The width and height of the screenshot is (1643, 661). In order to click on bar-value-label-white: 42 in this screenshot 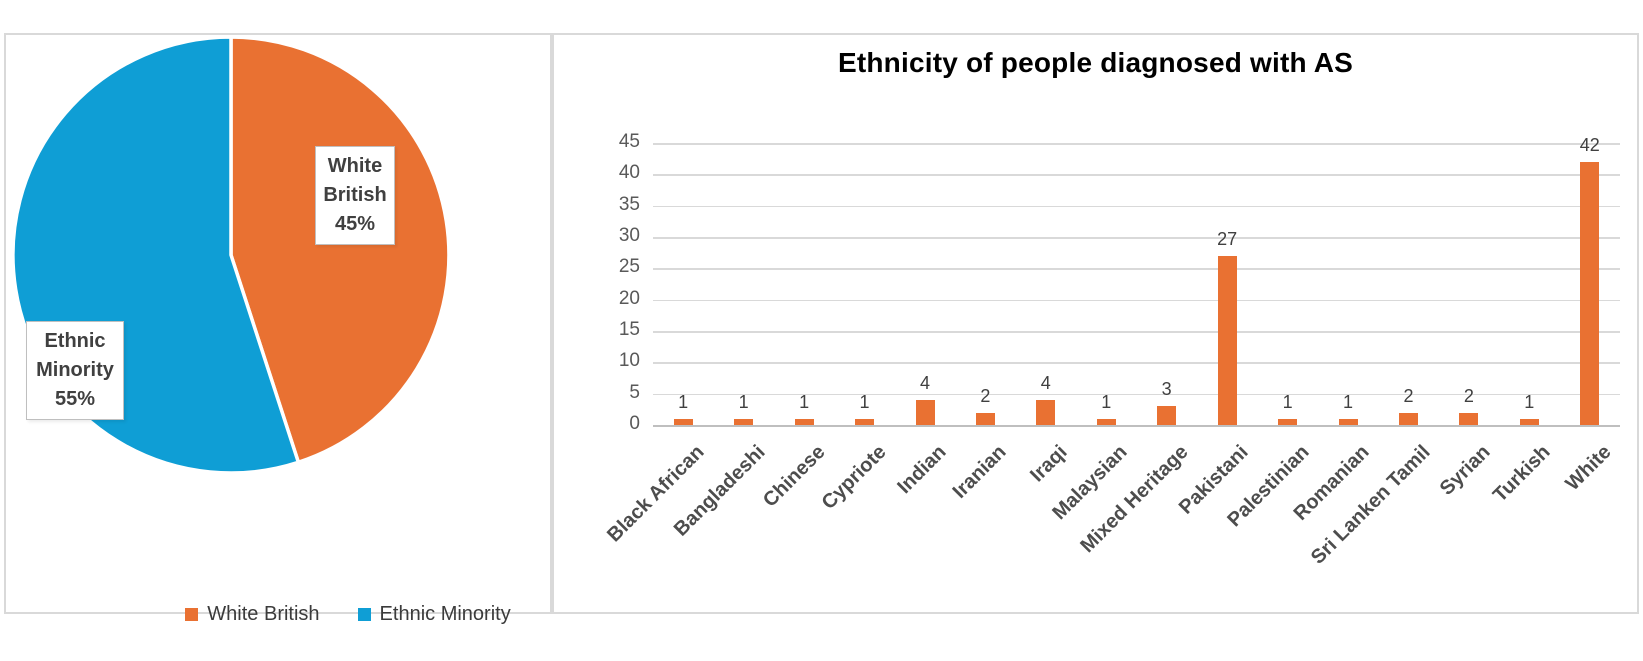, I will do `click(1589, 144)`.